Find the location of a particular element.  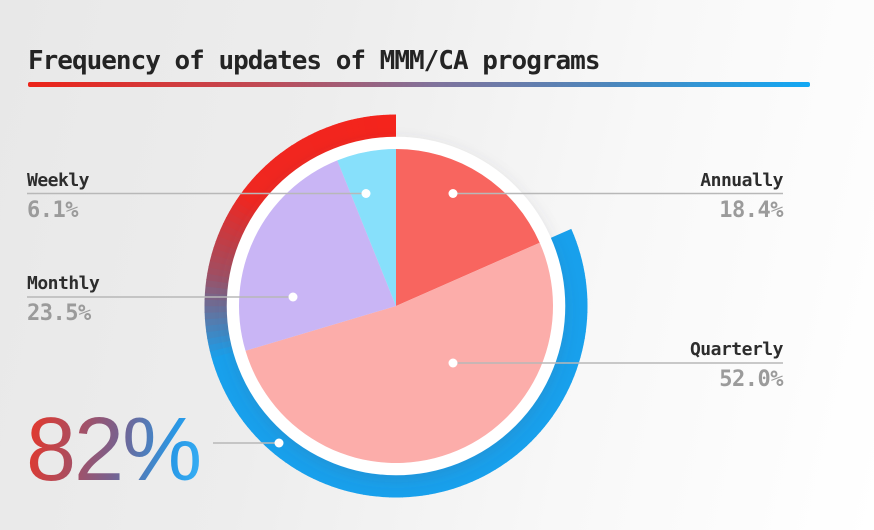

weekly-value: 6.1% is located at coordinates (52, 210).